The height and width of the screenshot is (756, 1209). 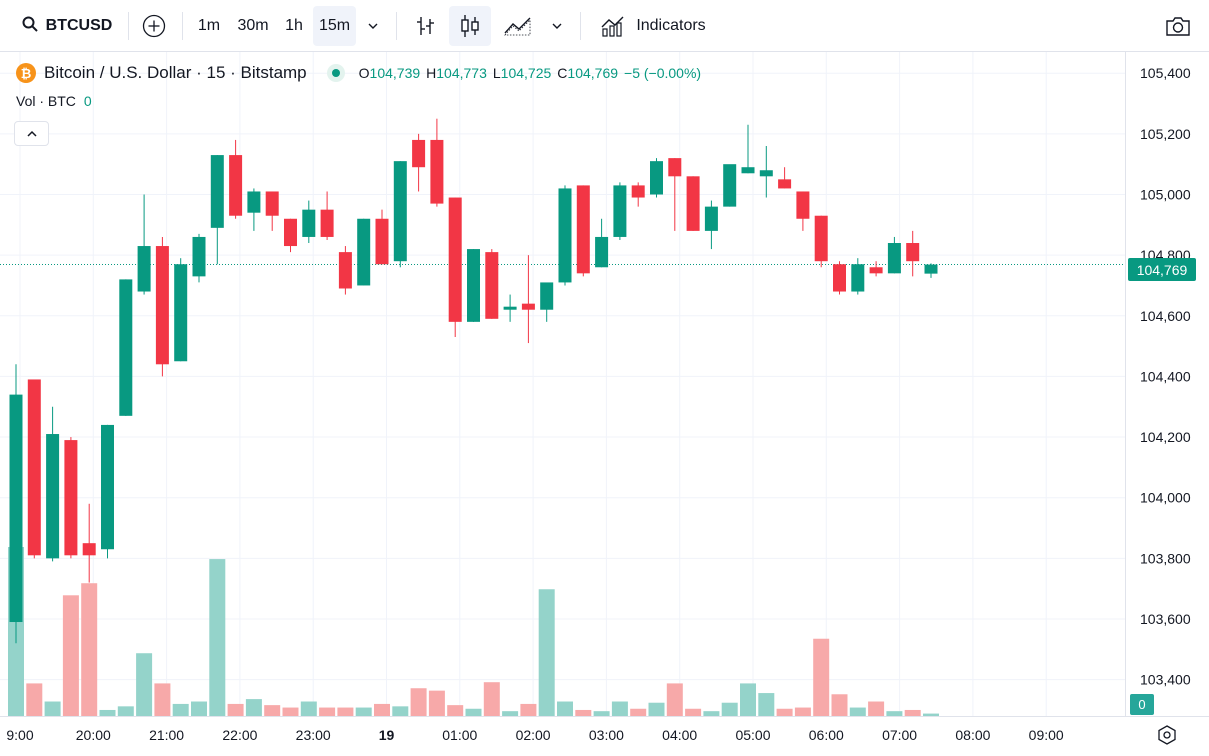 What do you see at coordinates (612, 26) in the screenshot?
I see `indicators-icon` at bounding box center [612, 26].